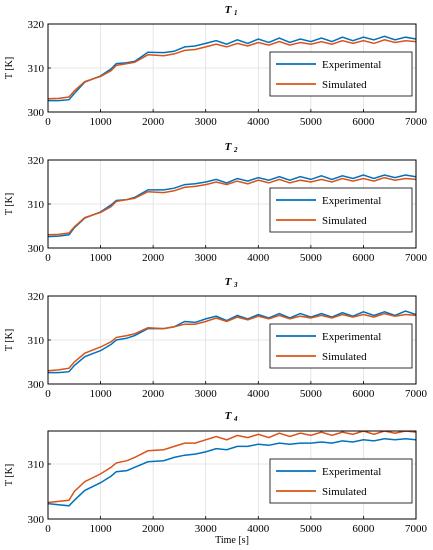  What do you see at coordinates (235, 150) in the screenshot?
I see `panel-title-subscript: 2` at bounding box center [235, 150].